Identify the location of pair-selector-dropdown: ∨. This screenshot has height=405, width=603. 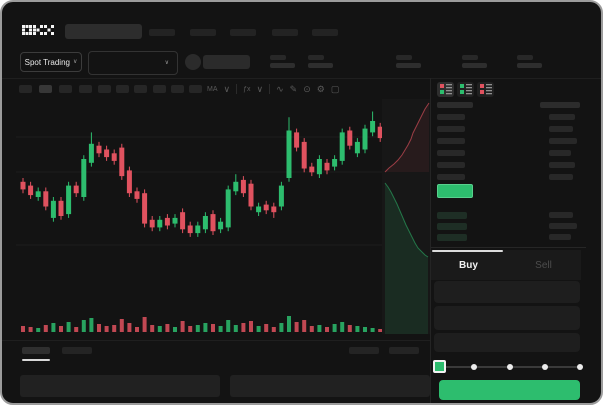
(133, 63).